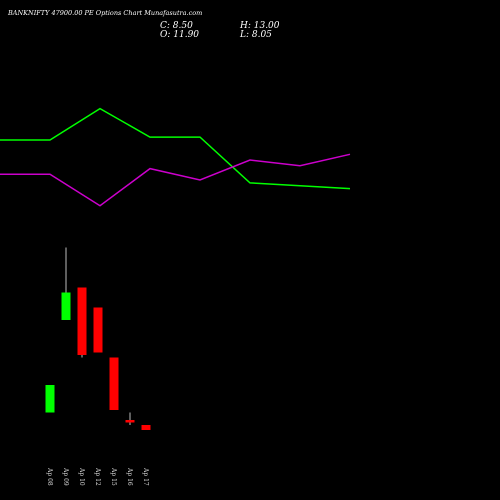  I want to click on high-value: H: 13.00, so click(260, 26).